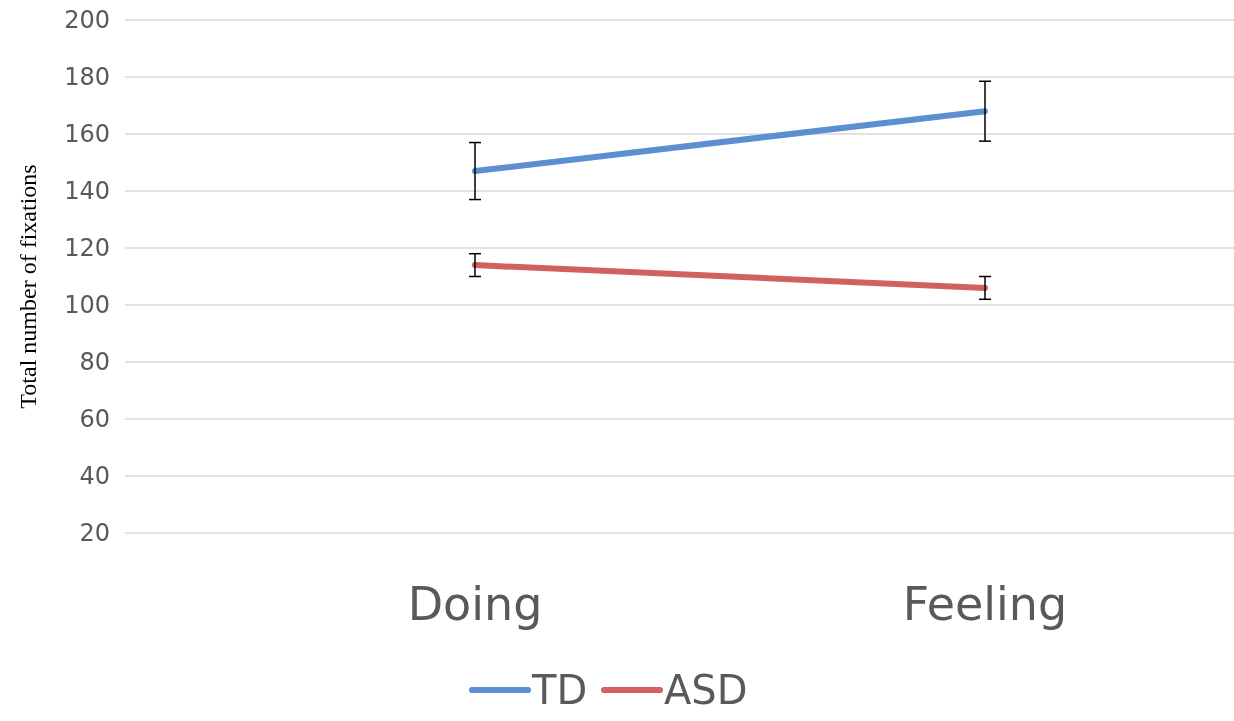  Describe the element at coordinates (87, 134) in the screenshot. I see `y-tick-label: 160` at that location.